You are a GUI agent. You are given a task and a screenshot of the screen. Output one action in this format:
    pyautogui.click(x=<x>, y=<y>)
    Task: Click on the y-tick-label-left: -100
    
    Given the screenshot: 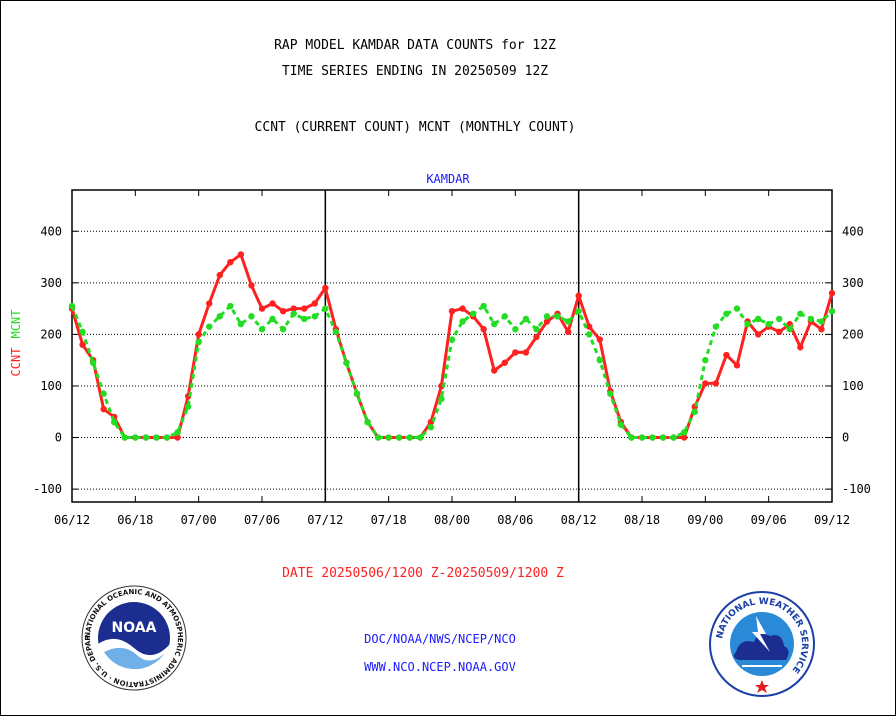 What is the action you would take?
    pyautogui.click(x=47, y=489)
    